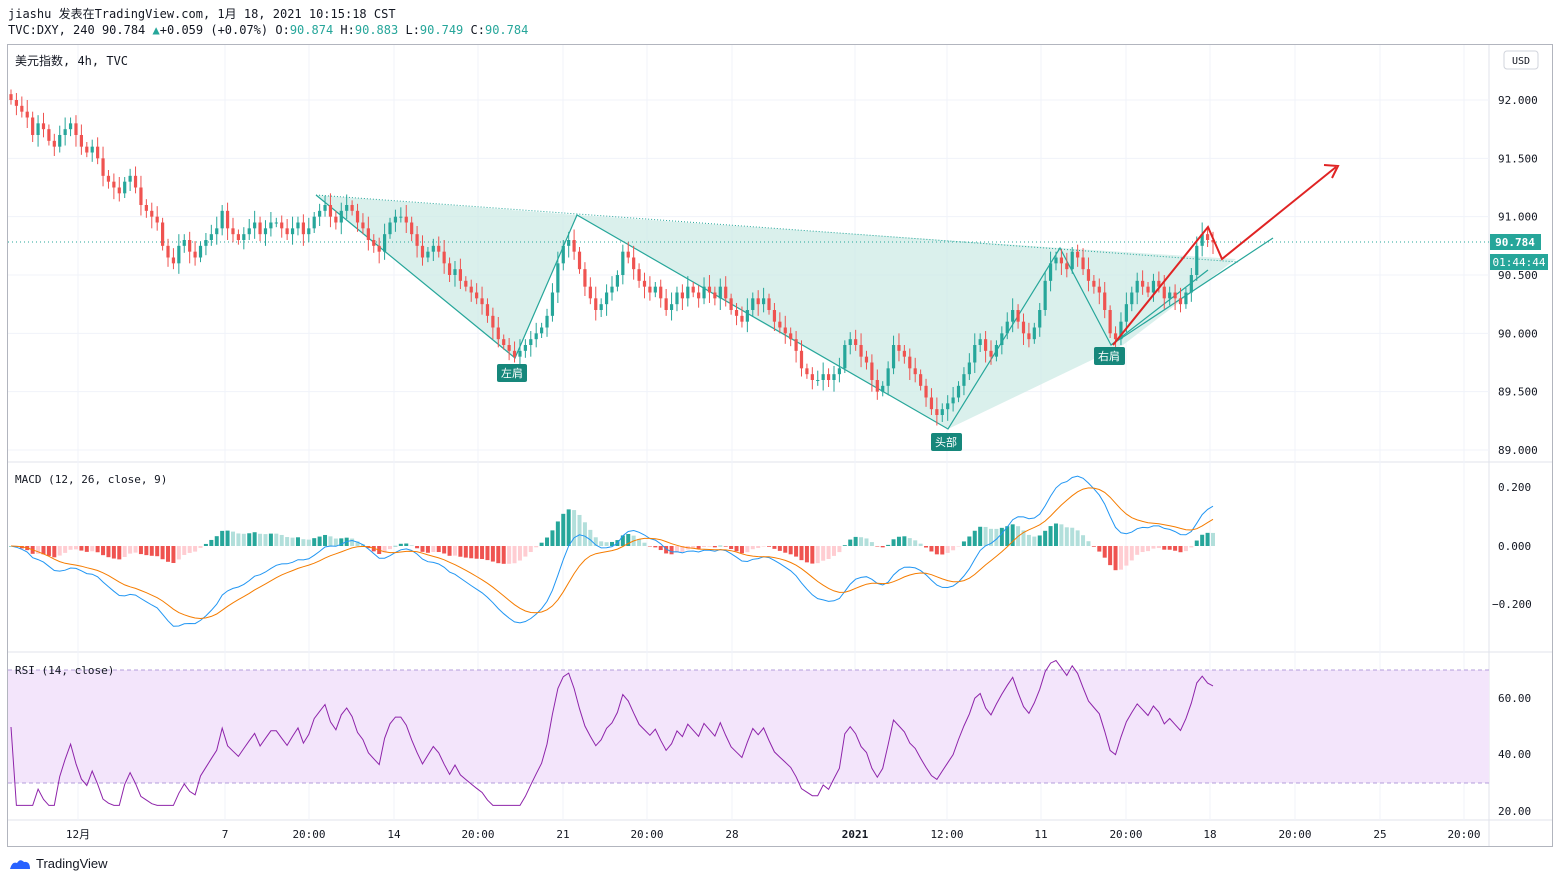 The height and width of the screenshot is (883, 1559). I want to click on svg-text: 头部, so click(946, 442).